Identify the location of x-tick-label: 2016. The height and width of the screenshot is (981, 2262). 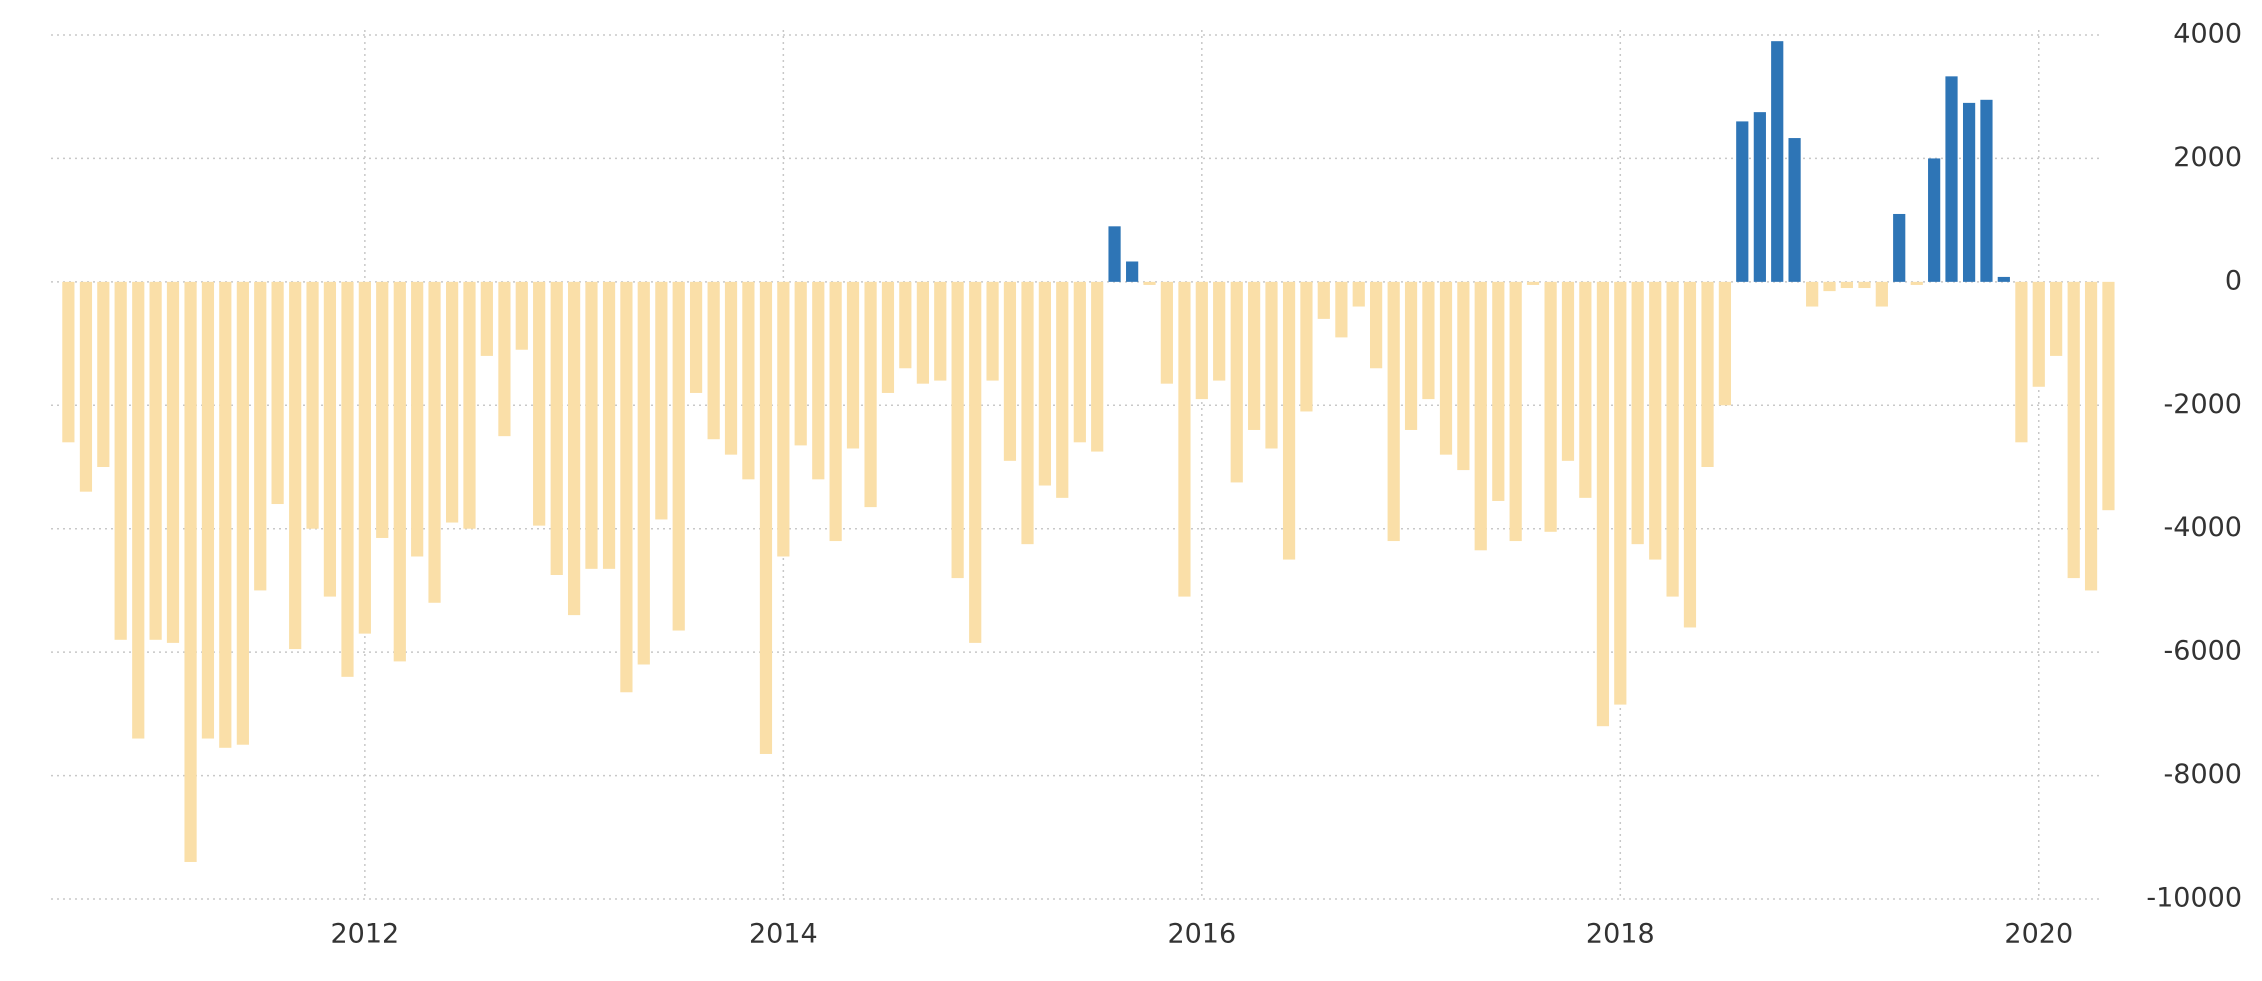
(1201, 934).